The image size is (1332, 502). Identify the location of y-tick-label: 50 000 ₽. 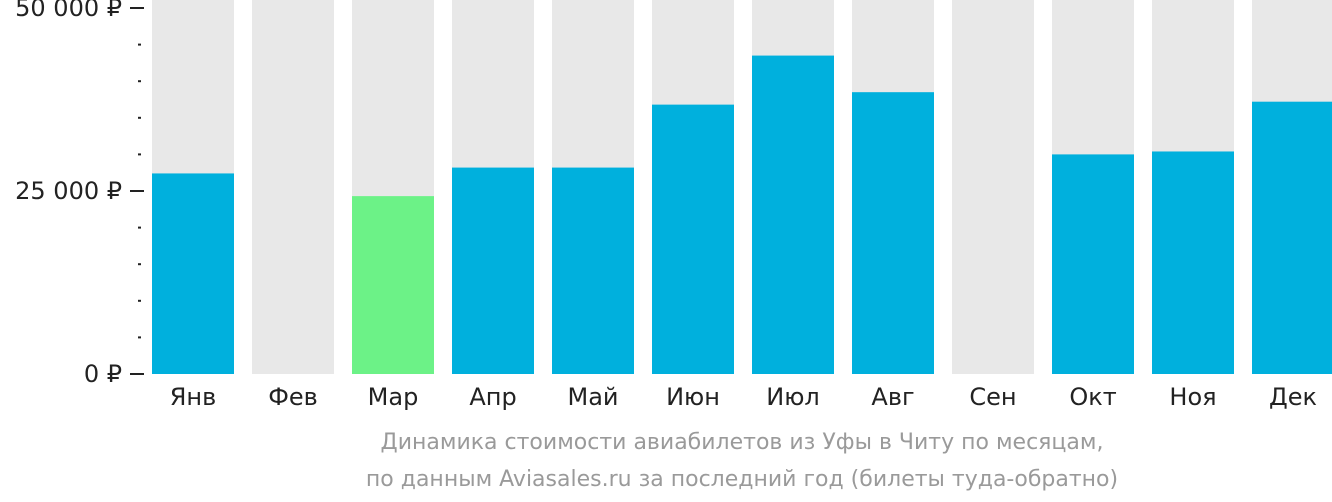
(68, 11).